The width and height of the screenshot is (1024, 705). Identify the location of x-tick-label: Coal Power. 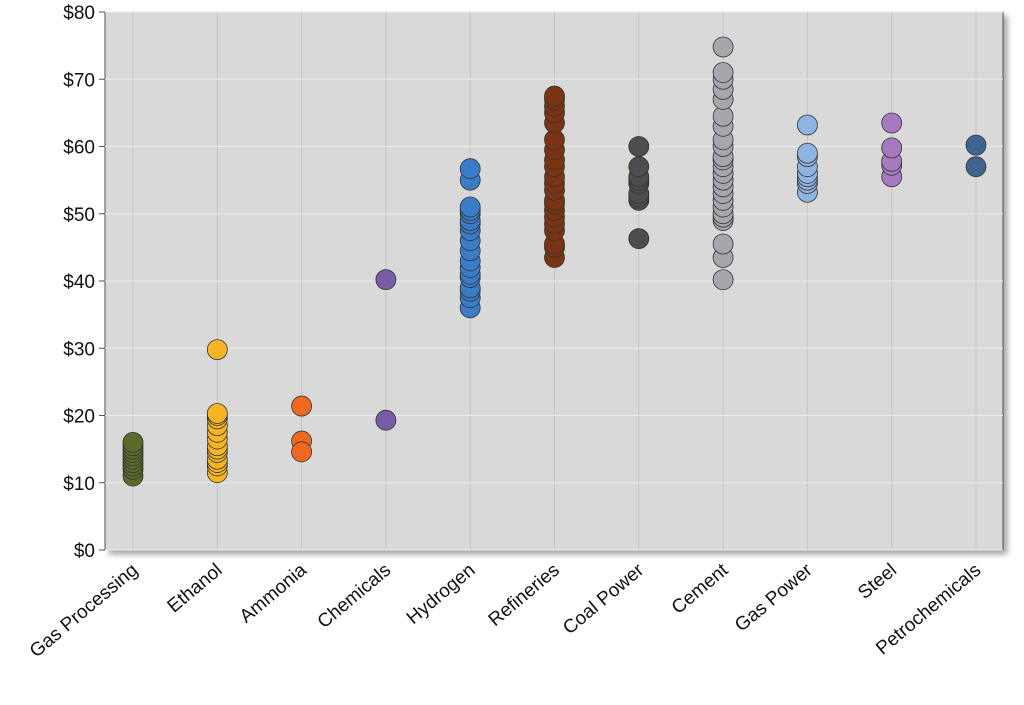
(603, 599).